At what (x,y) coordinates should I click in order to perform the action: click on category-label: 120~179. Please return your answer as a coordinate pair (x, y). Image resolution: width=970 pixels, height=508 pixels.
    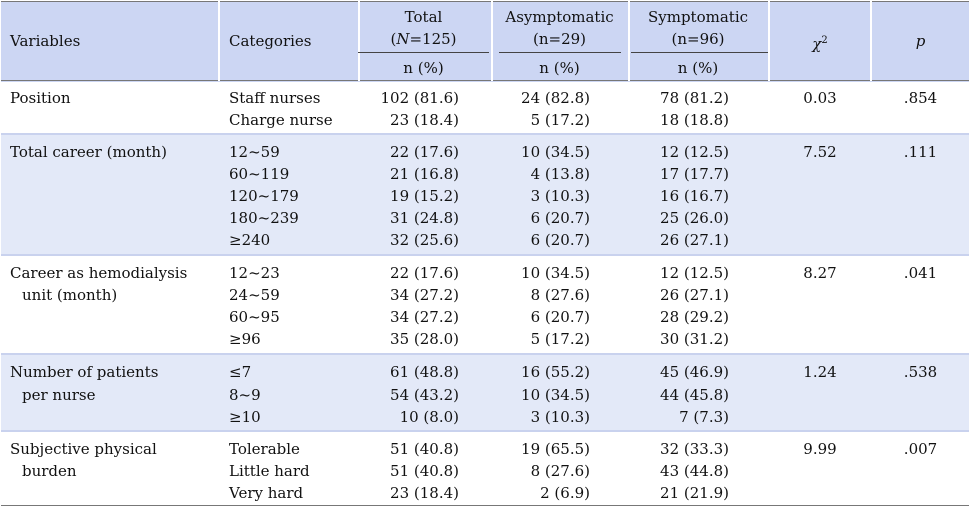
    Looking at the image, I should click on (264, 196).